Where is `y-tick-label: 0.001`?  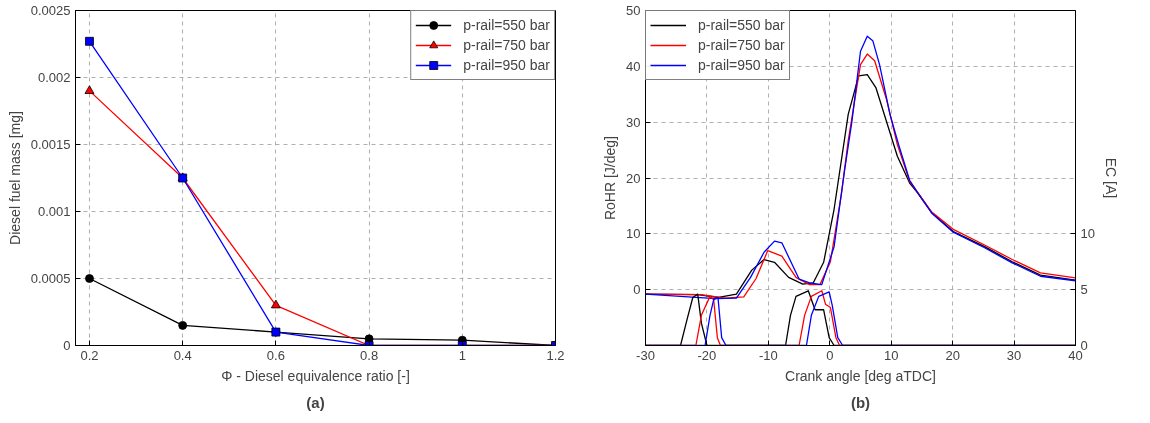
y-tick-label: 0.001 is located at coordinates (54, 211).